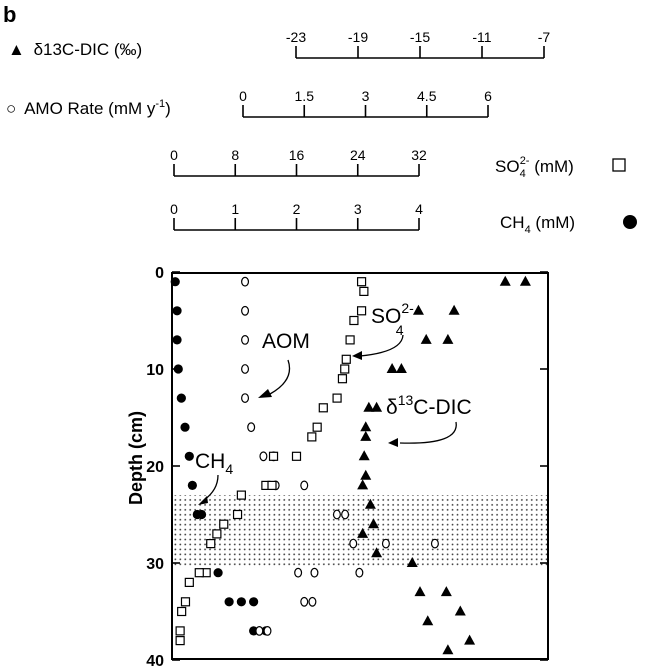  What do you see at coordinates (358, 155) in the screenshot?
I see `axis-so4-tick-label: 24` at bounding box center [358, 155].